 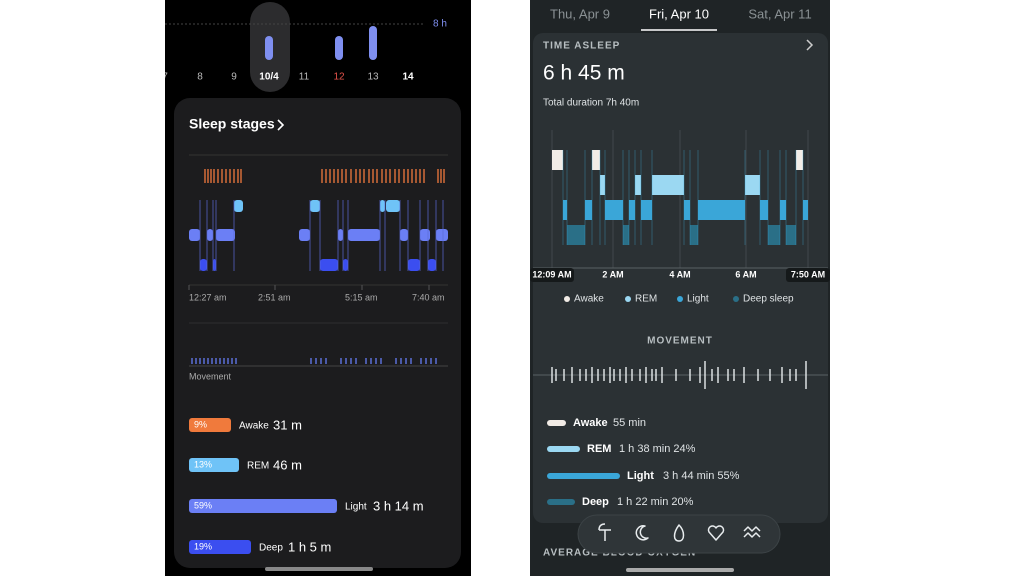 What do you see at coordinates (203, 546) in the screenshot?
I see `stage-percent: 19%` at bounding box center [203, 546].